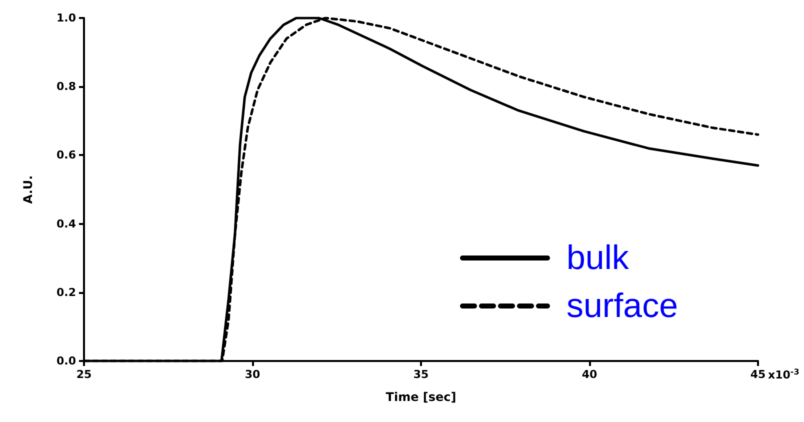  I want to click on y-tick-label: 0.2, so click(66, 292).